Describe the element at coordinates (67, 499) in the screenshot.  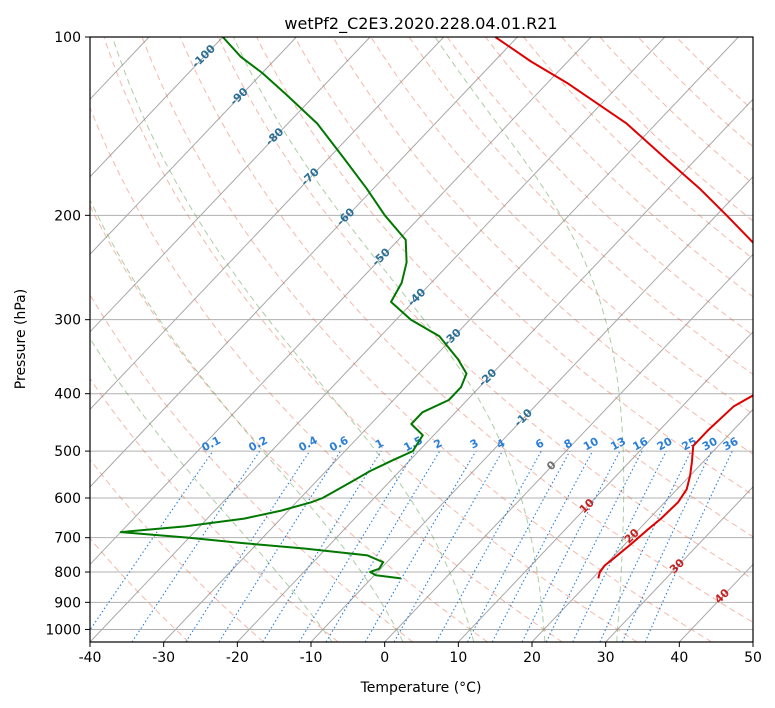
I see `y-tick-label: 600` at that location.